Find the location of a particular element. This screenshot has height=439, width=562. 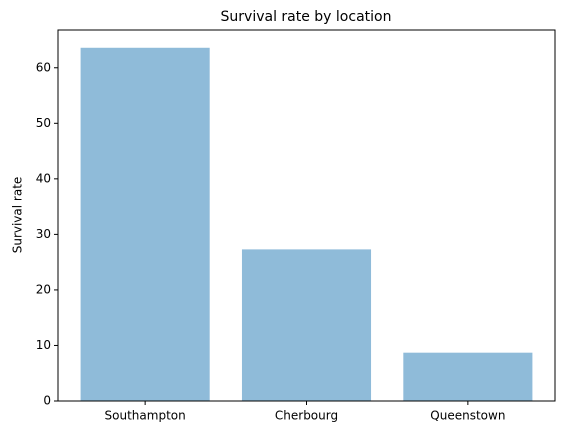

chart-title: Survival rate by location is located at coordinates (306, 17).